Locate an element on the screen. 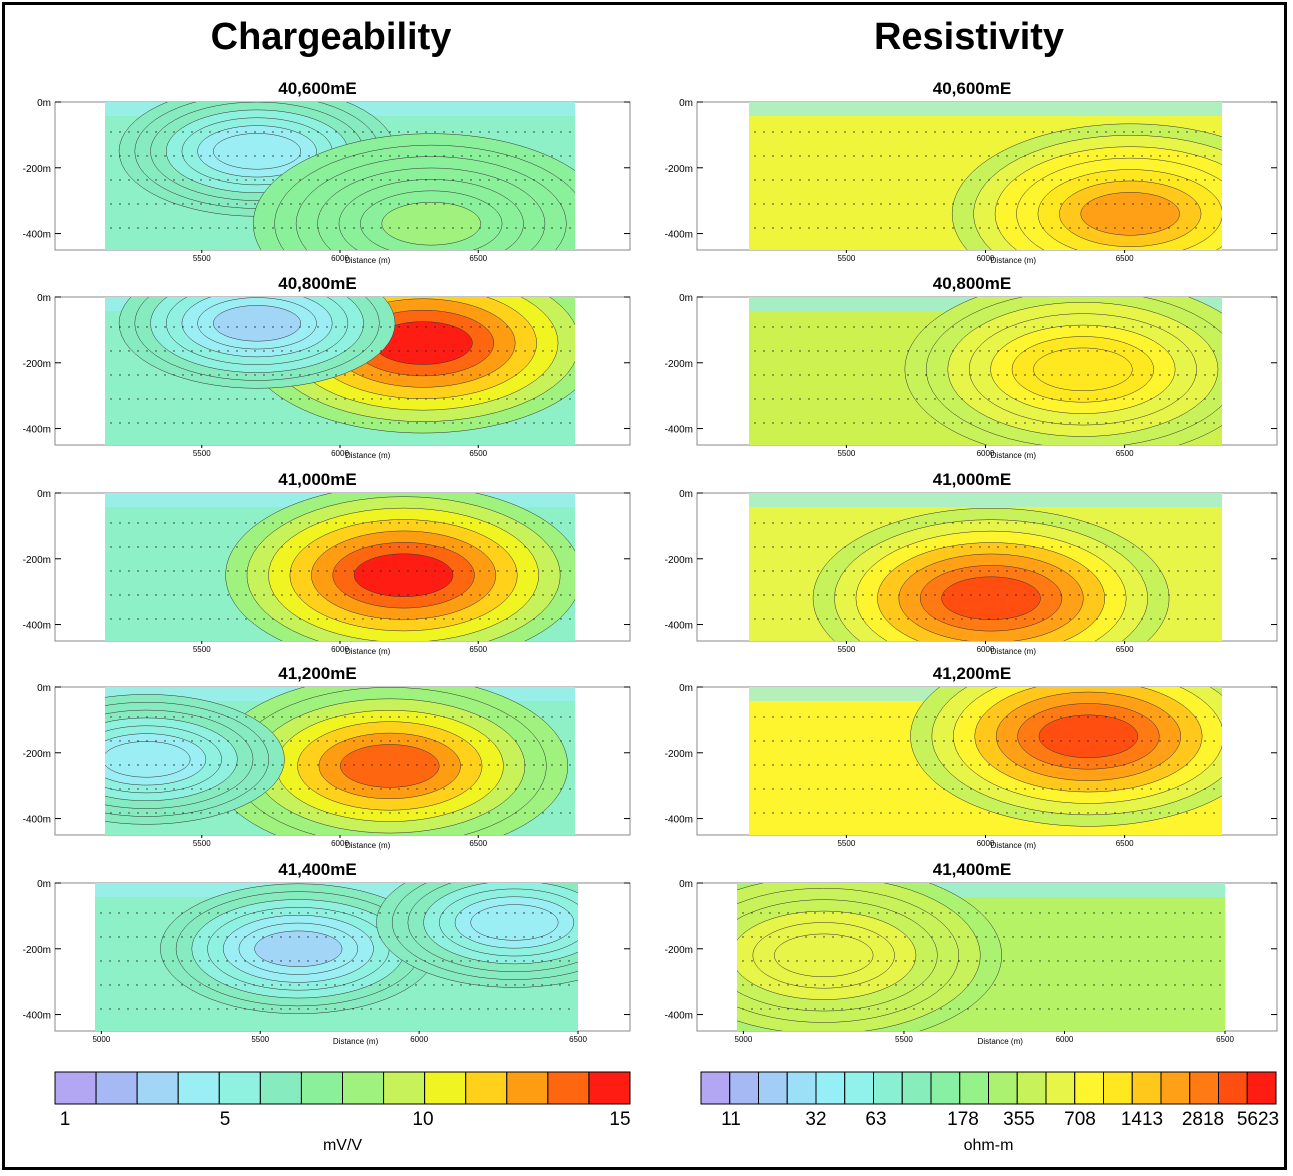 Image resolution: width=1293 pixels, height=1176 pixels. colorbar-tick-label: 708 is located at coordinates (1080, 1119).